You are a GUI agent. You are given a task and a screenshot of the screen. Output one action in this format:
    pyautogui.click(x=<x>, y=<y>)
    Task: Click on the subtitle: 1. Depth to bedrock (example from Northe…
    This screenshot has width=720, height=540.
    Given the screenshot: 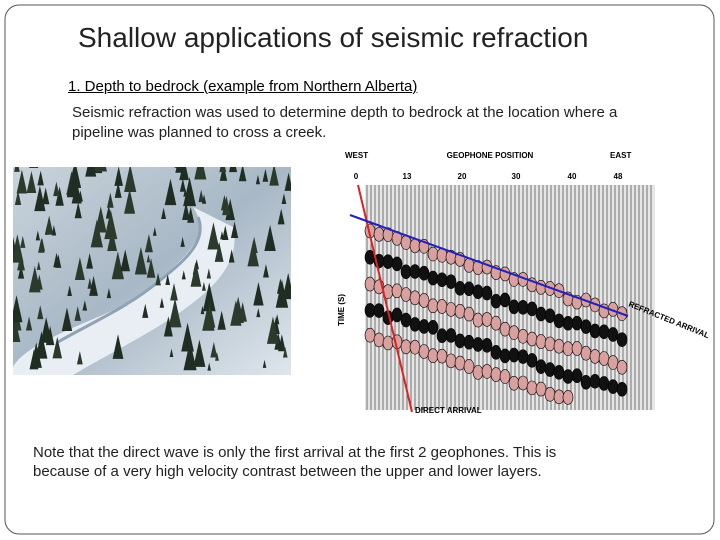 What is the action you would take?
    pyautogui.click(x=243, y=86)
    